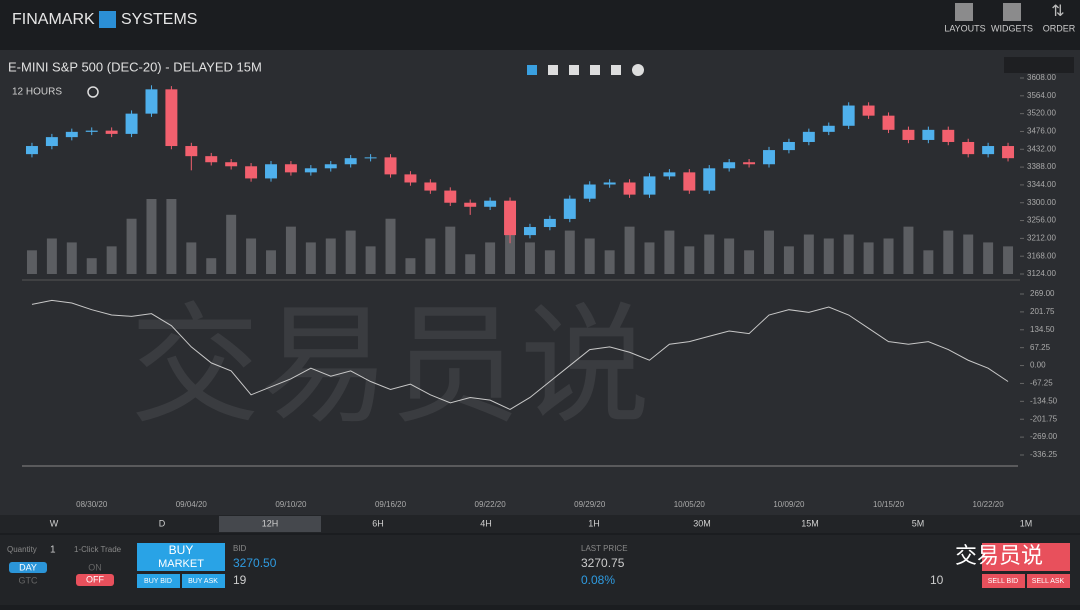 The image size is (1080, 610). Describe the element at coordinates (1041, 255) in the screenshot. I see `y-tick-label: 3168.00` at that location.